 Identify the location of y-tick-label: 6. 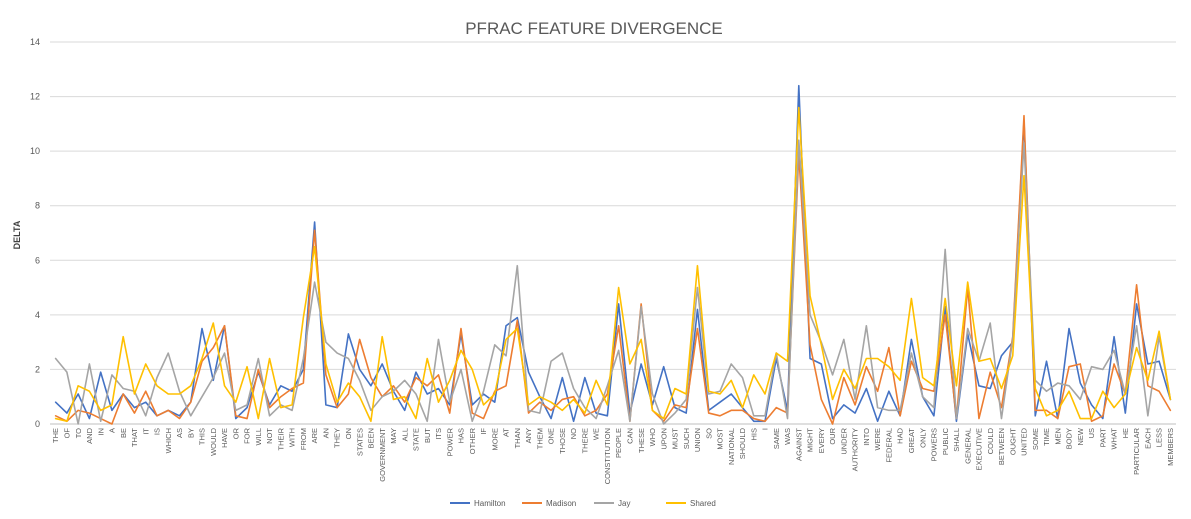
(37, 260).